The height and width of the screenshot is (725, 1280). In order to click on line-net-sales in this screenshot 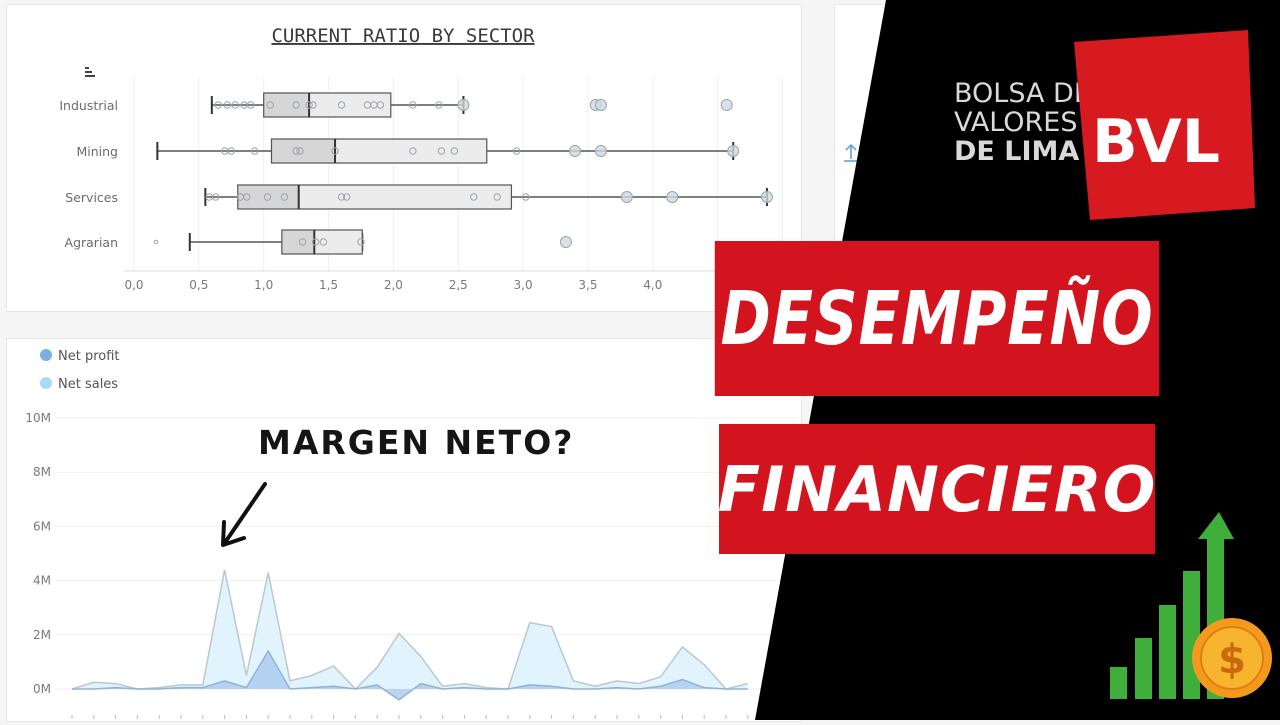, I will do `click(409, 630)`.